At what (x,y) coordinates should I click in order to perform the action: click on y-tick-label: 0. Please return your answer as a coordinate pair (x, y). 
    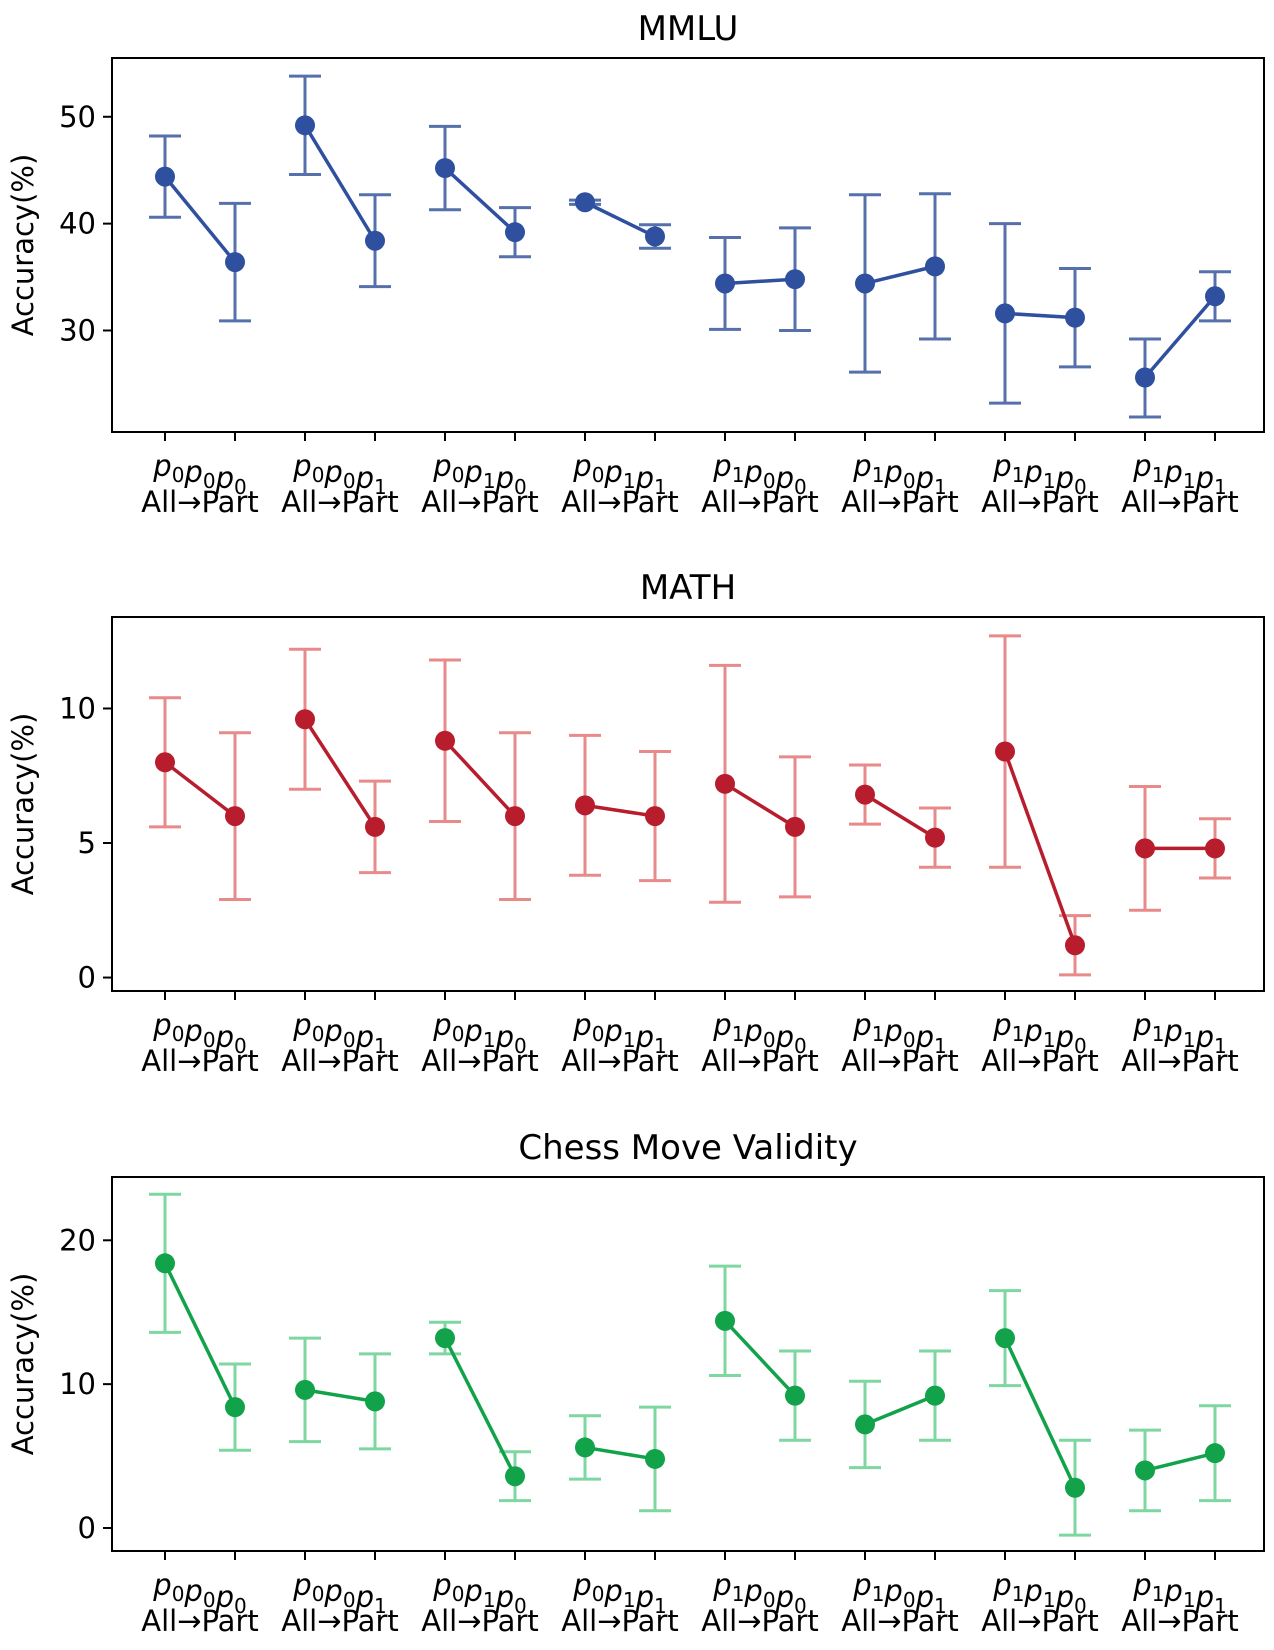
    Looking at the image, I should click on (87, 978).